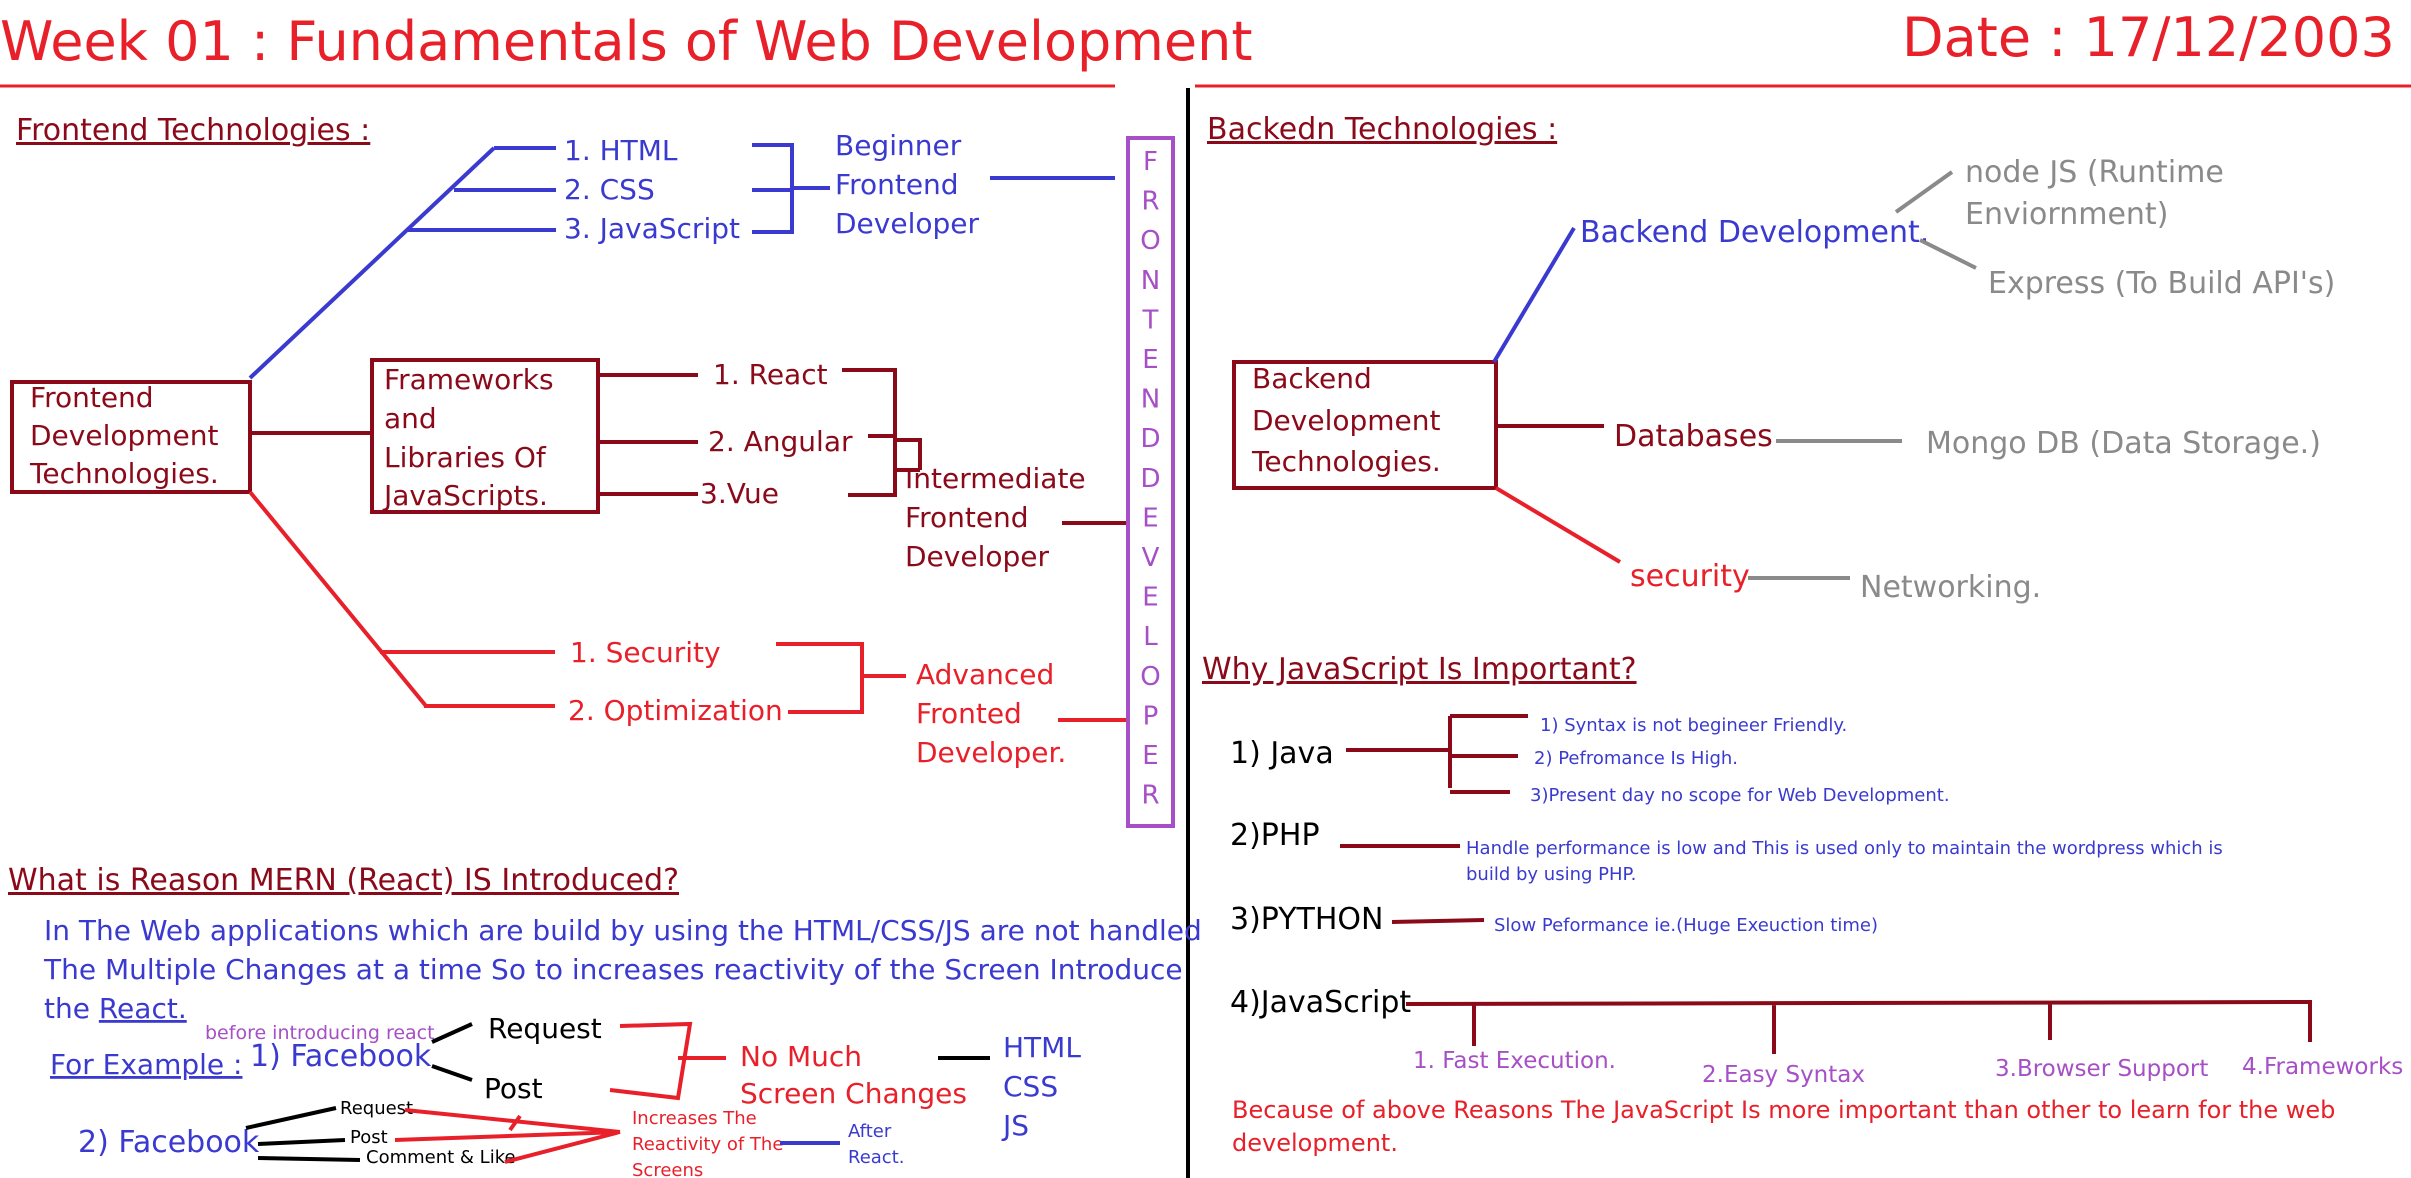 Image resolution: width=2411 pixels, height=1178 pixels. What do you see at coordinates (441, 1157) in the screenshot?
I see `comment-like-label: Comment & Like` at bounding box center [441, 1157].